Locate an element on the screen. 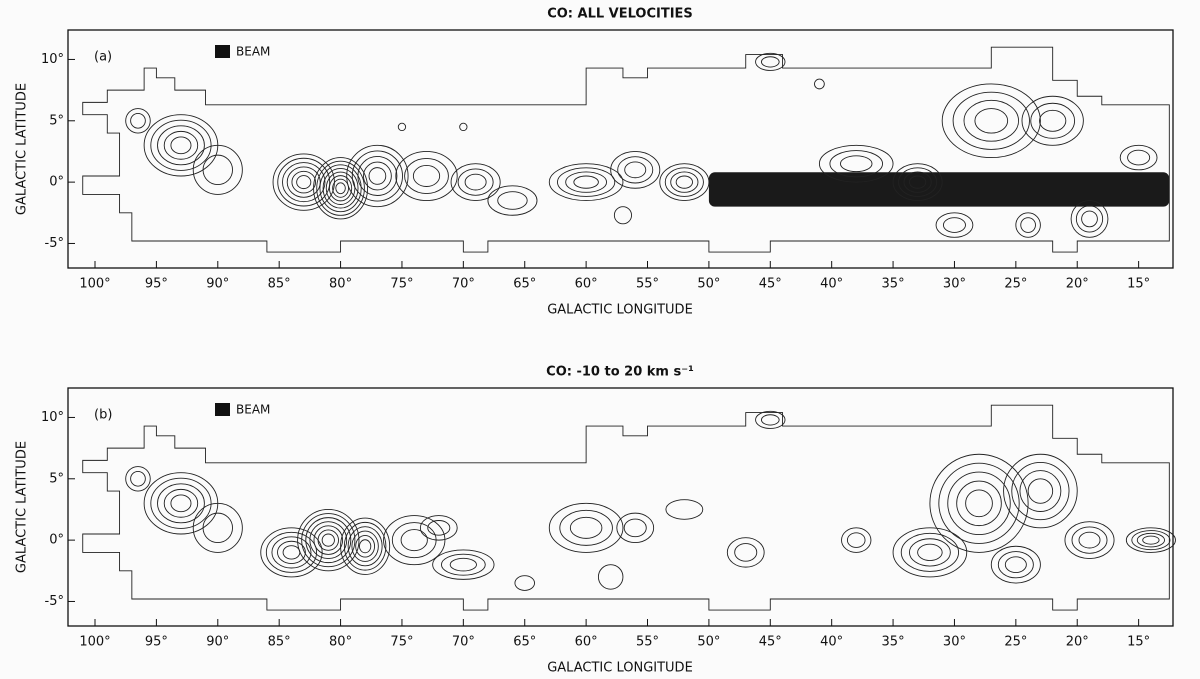 This screenshot has height=679, width=1200. x-tick-label: 80° is located at coordinates (340, 284).